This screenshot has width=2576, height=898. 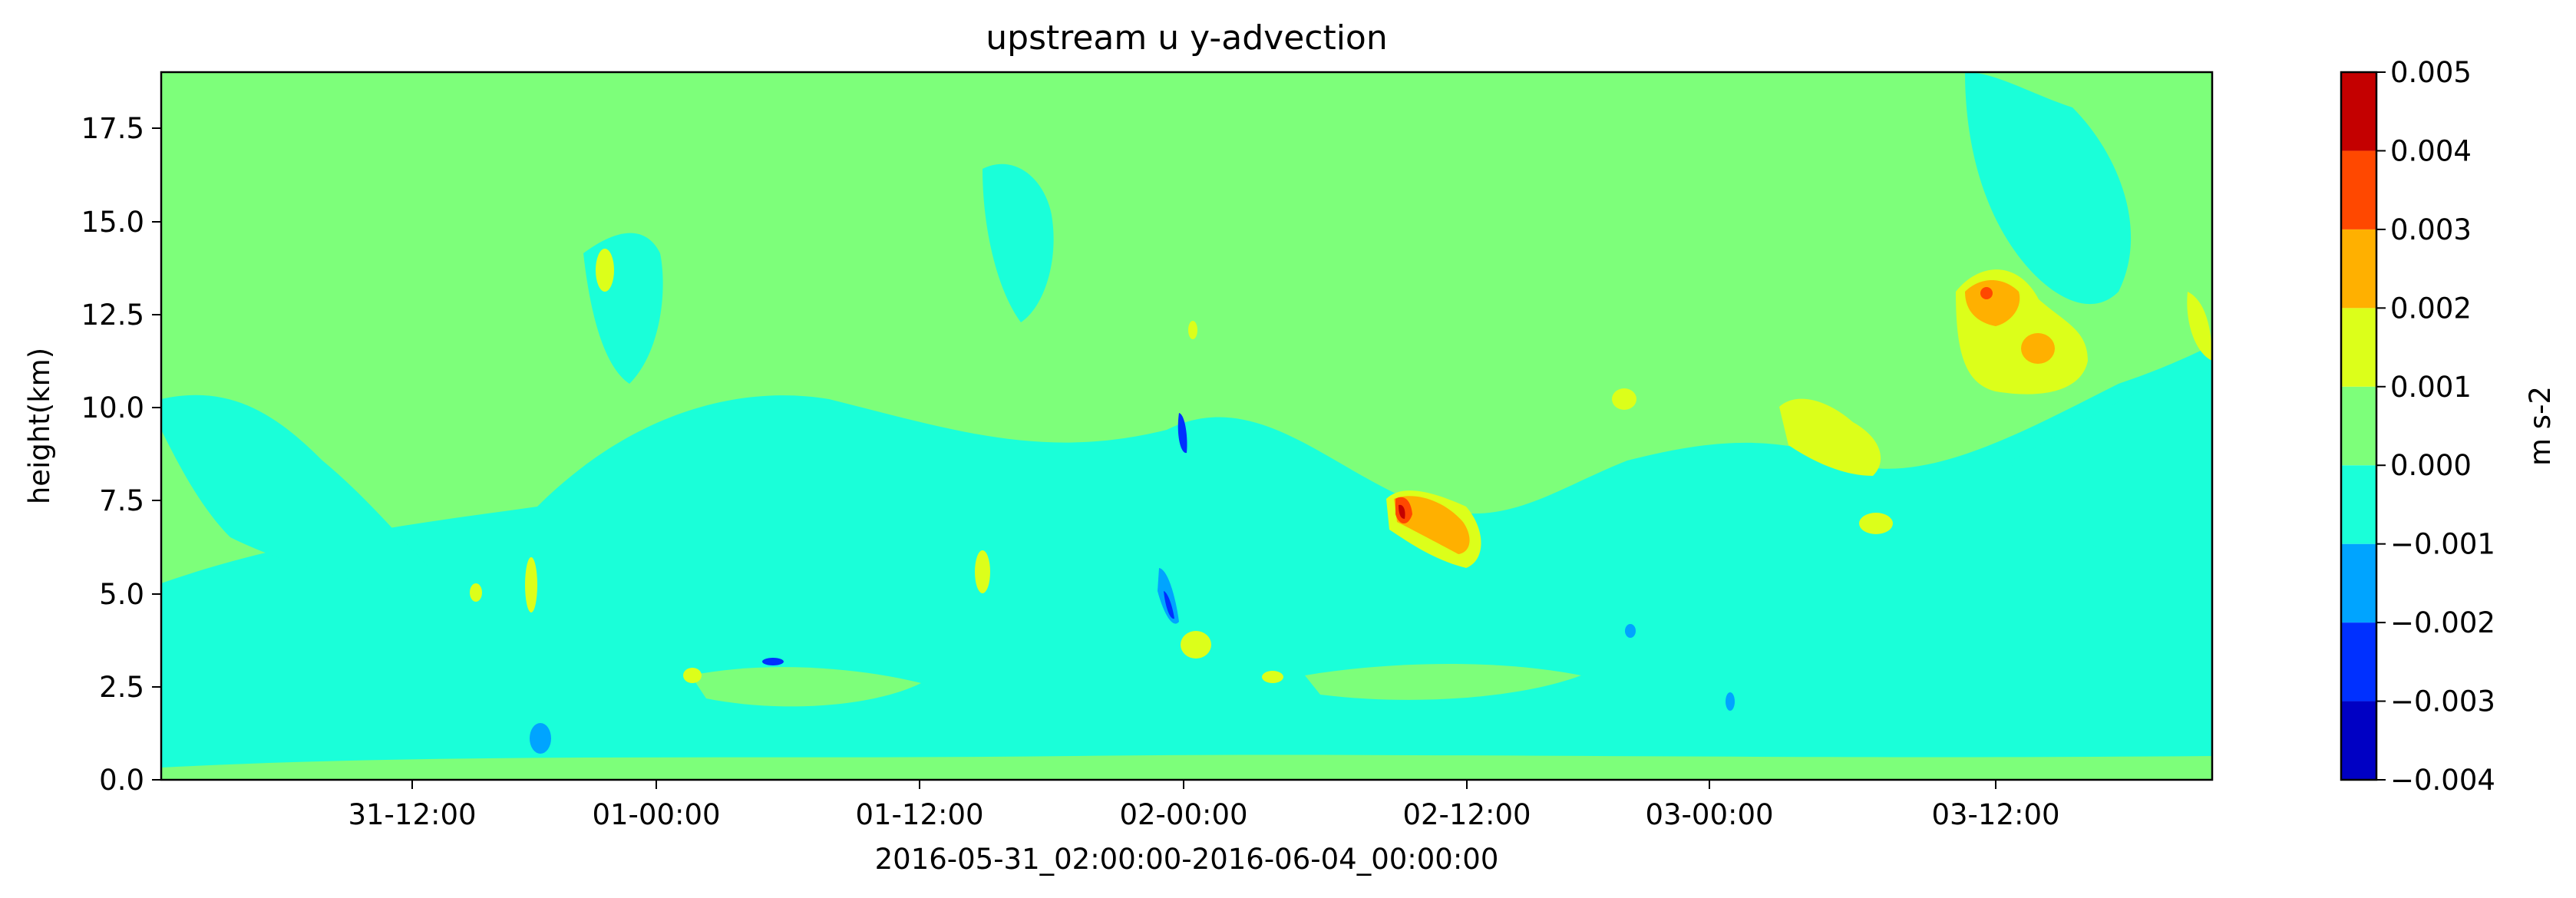 I want to click on y-tick-label: 15.0, so click(x=112, y=223).